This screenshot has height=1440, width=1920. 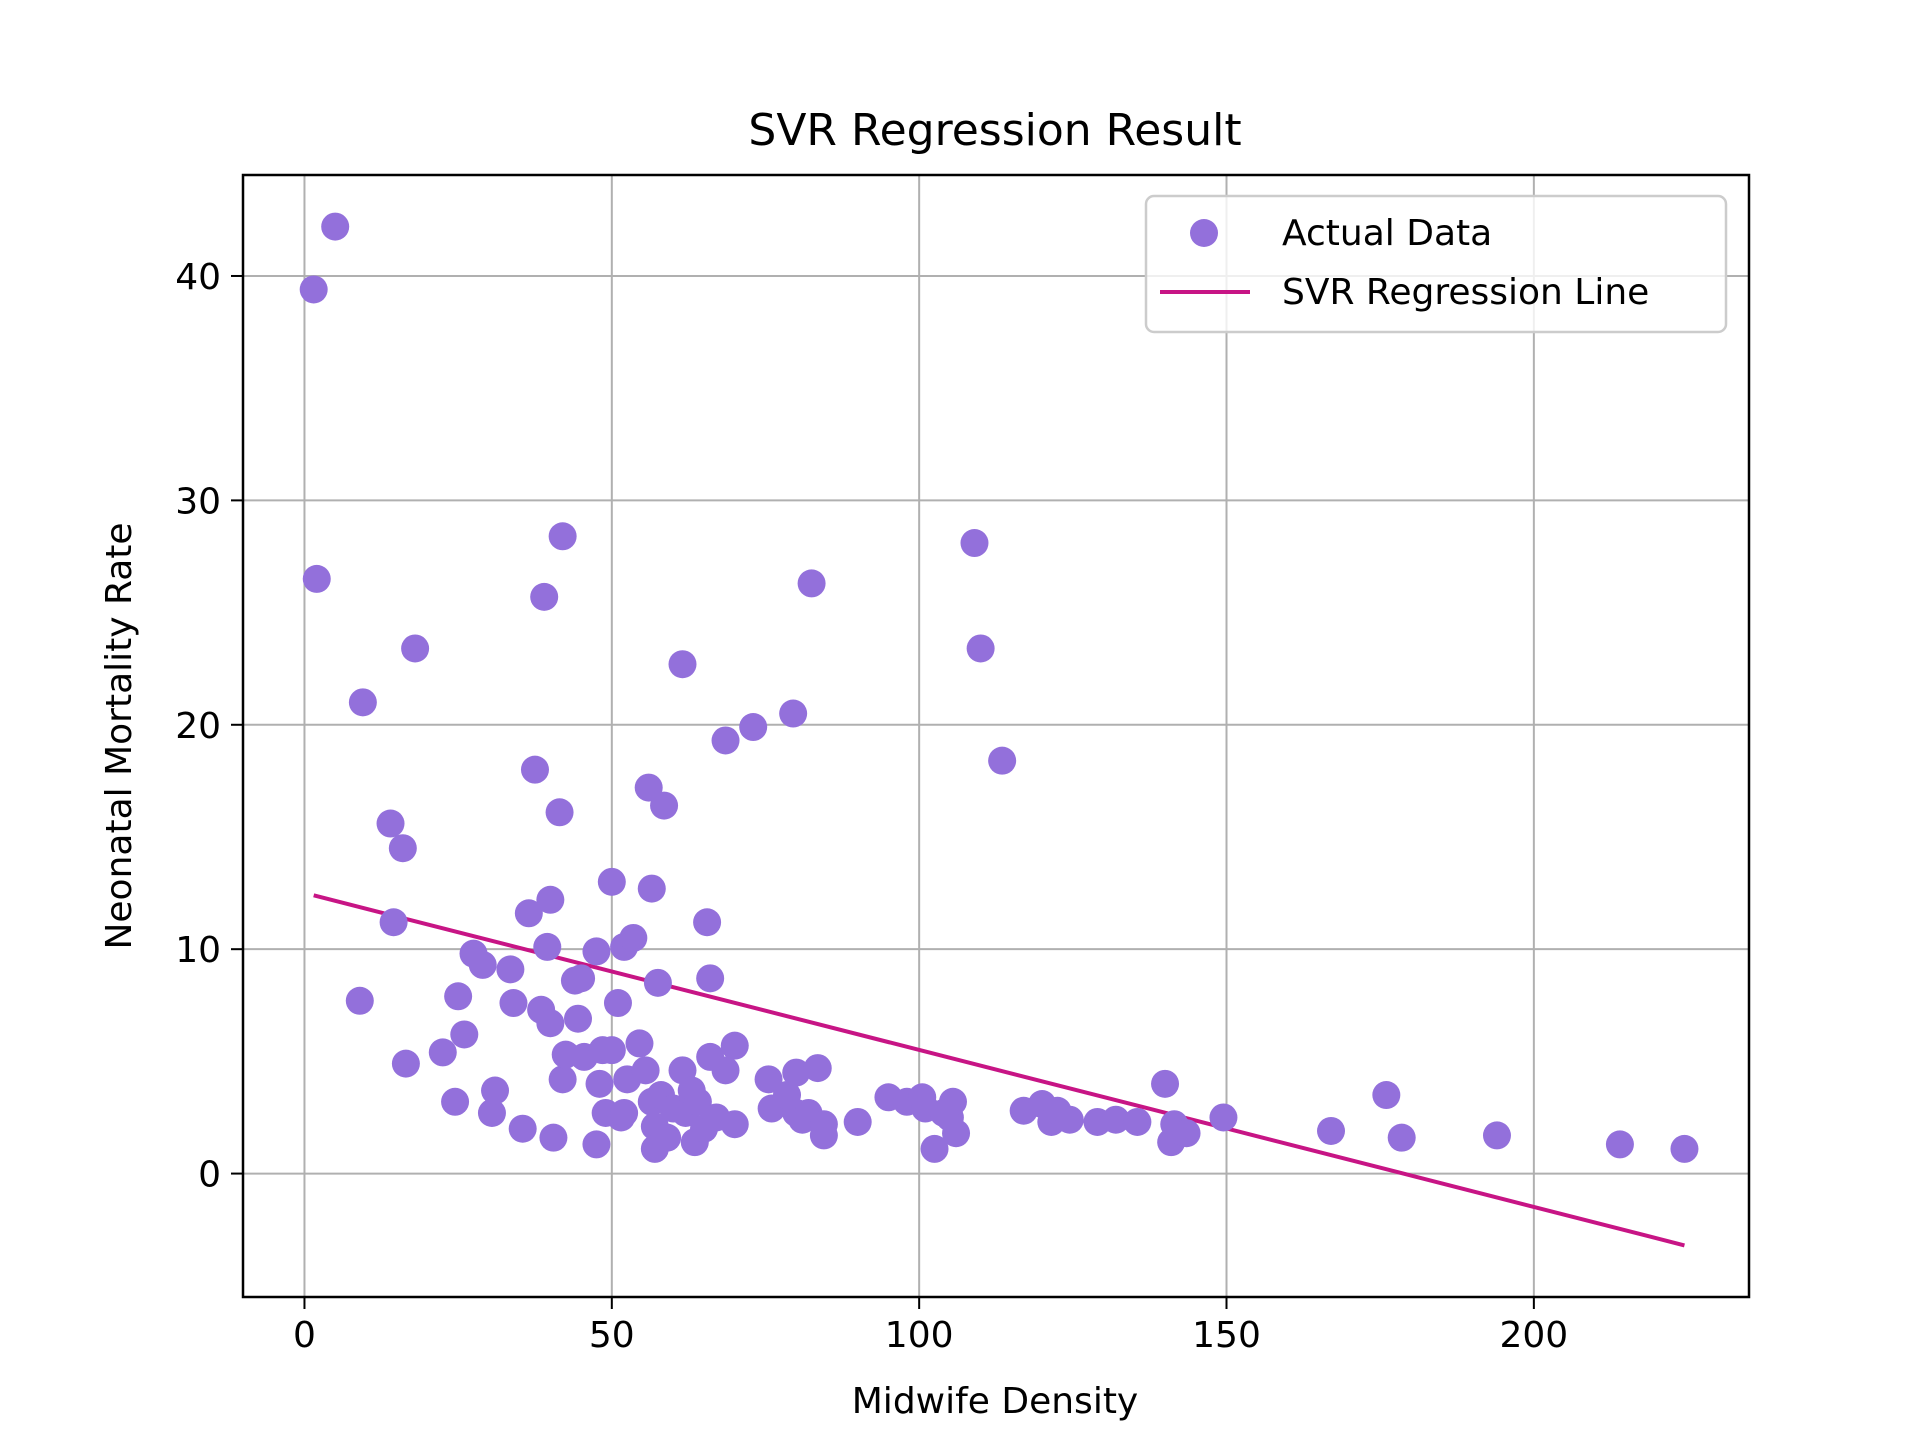 I want to click on y-tick-label: 20, so click(x=198, y=726).